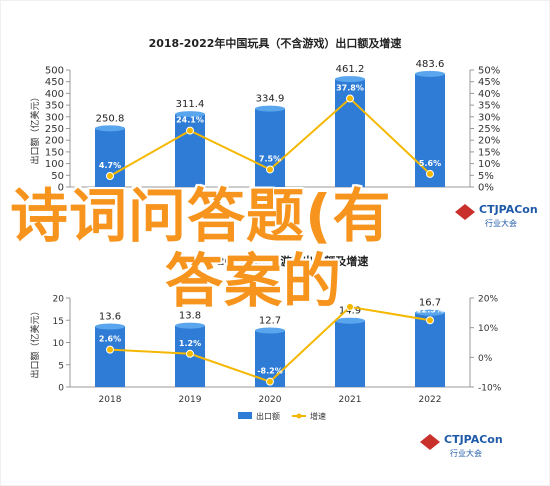 The width and height of the screenshot is (550, 486). What do you see at coordinates (268, 416) in the screenshot?
I see `legend-label: 出口额` at bounding box center [268, 416].